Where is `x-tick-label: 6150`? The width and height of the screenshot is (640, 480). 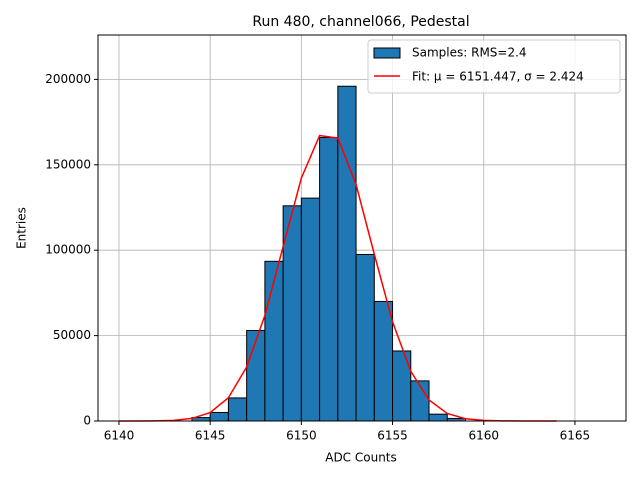 x-tick-label: 6150 is located at coordinates (301, 436).